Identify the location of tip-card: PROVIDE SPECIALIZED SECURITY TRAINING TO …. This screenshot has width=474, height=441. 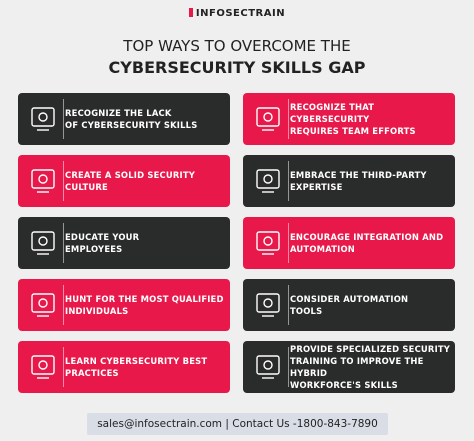
(349, 367).